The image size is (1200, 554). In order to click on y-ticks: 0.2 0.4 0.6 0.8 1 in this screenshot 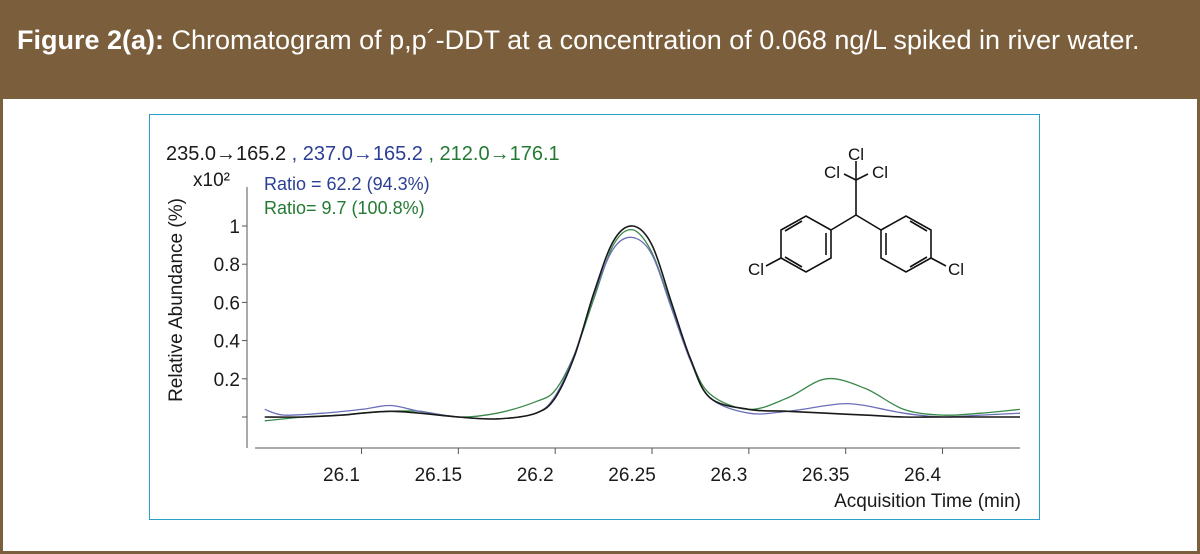, I will do `click(230, 317)`.